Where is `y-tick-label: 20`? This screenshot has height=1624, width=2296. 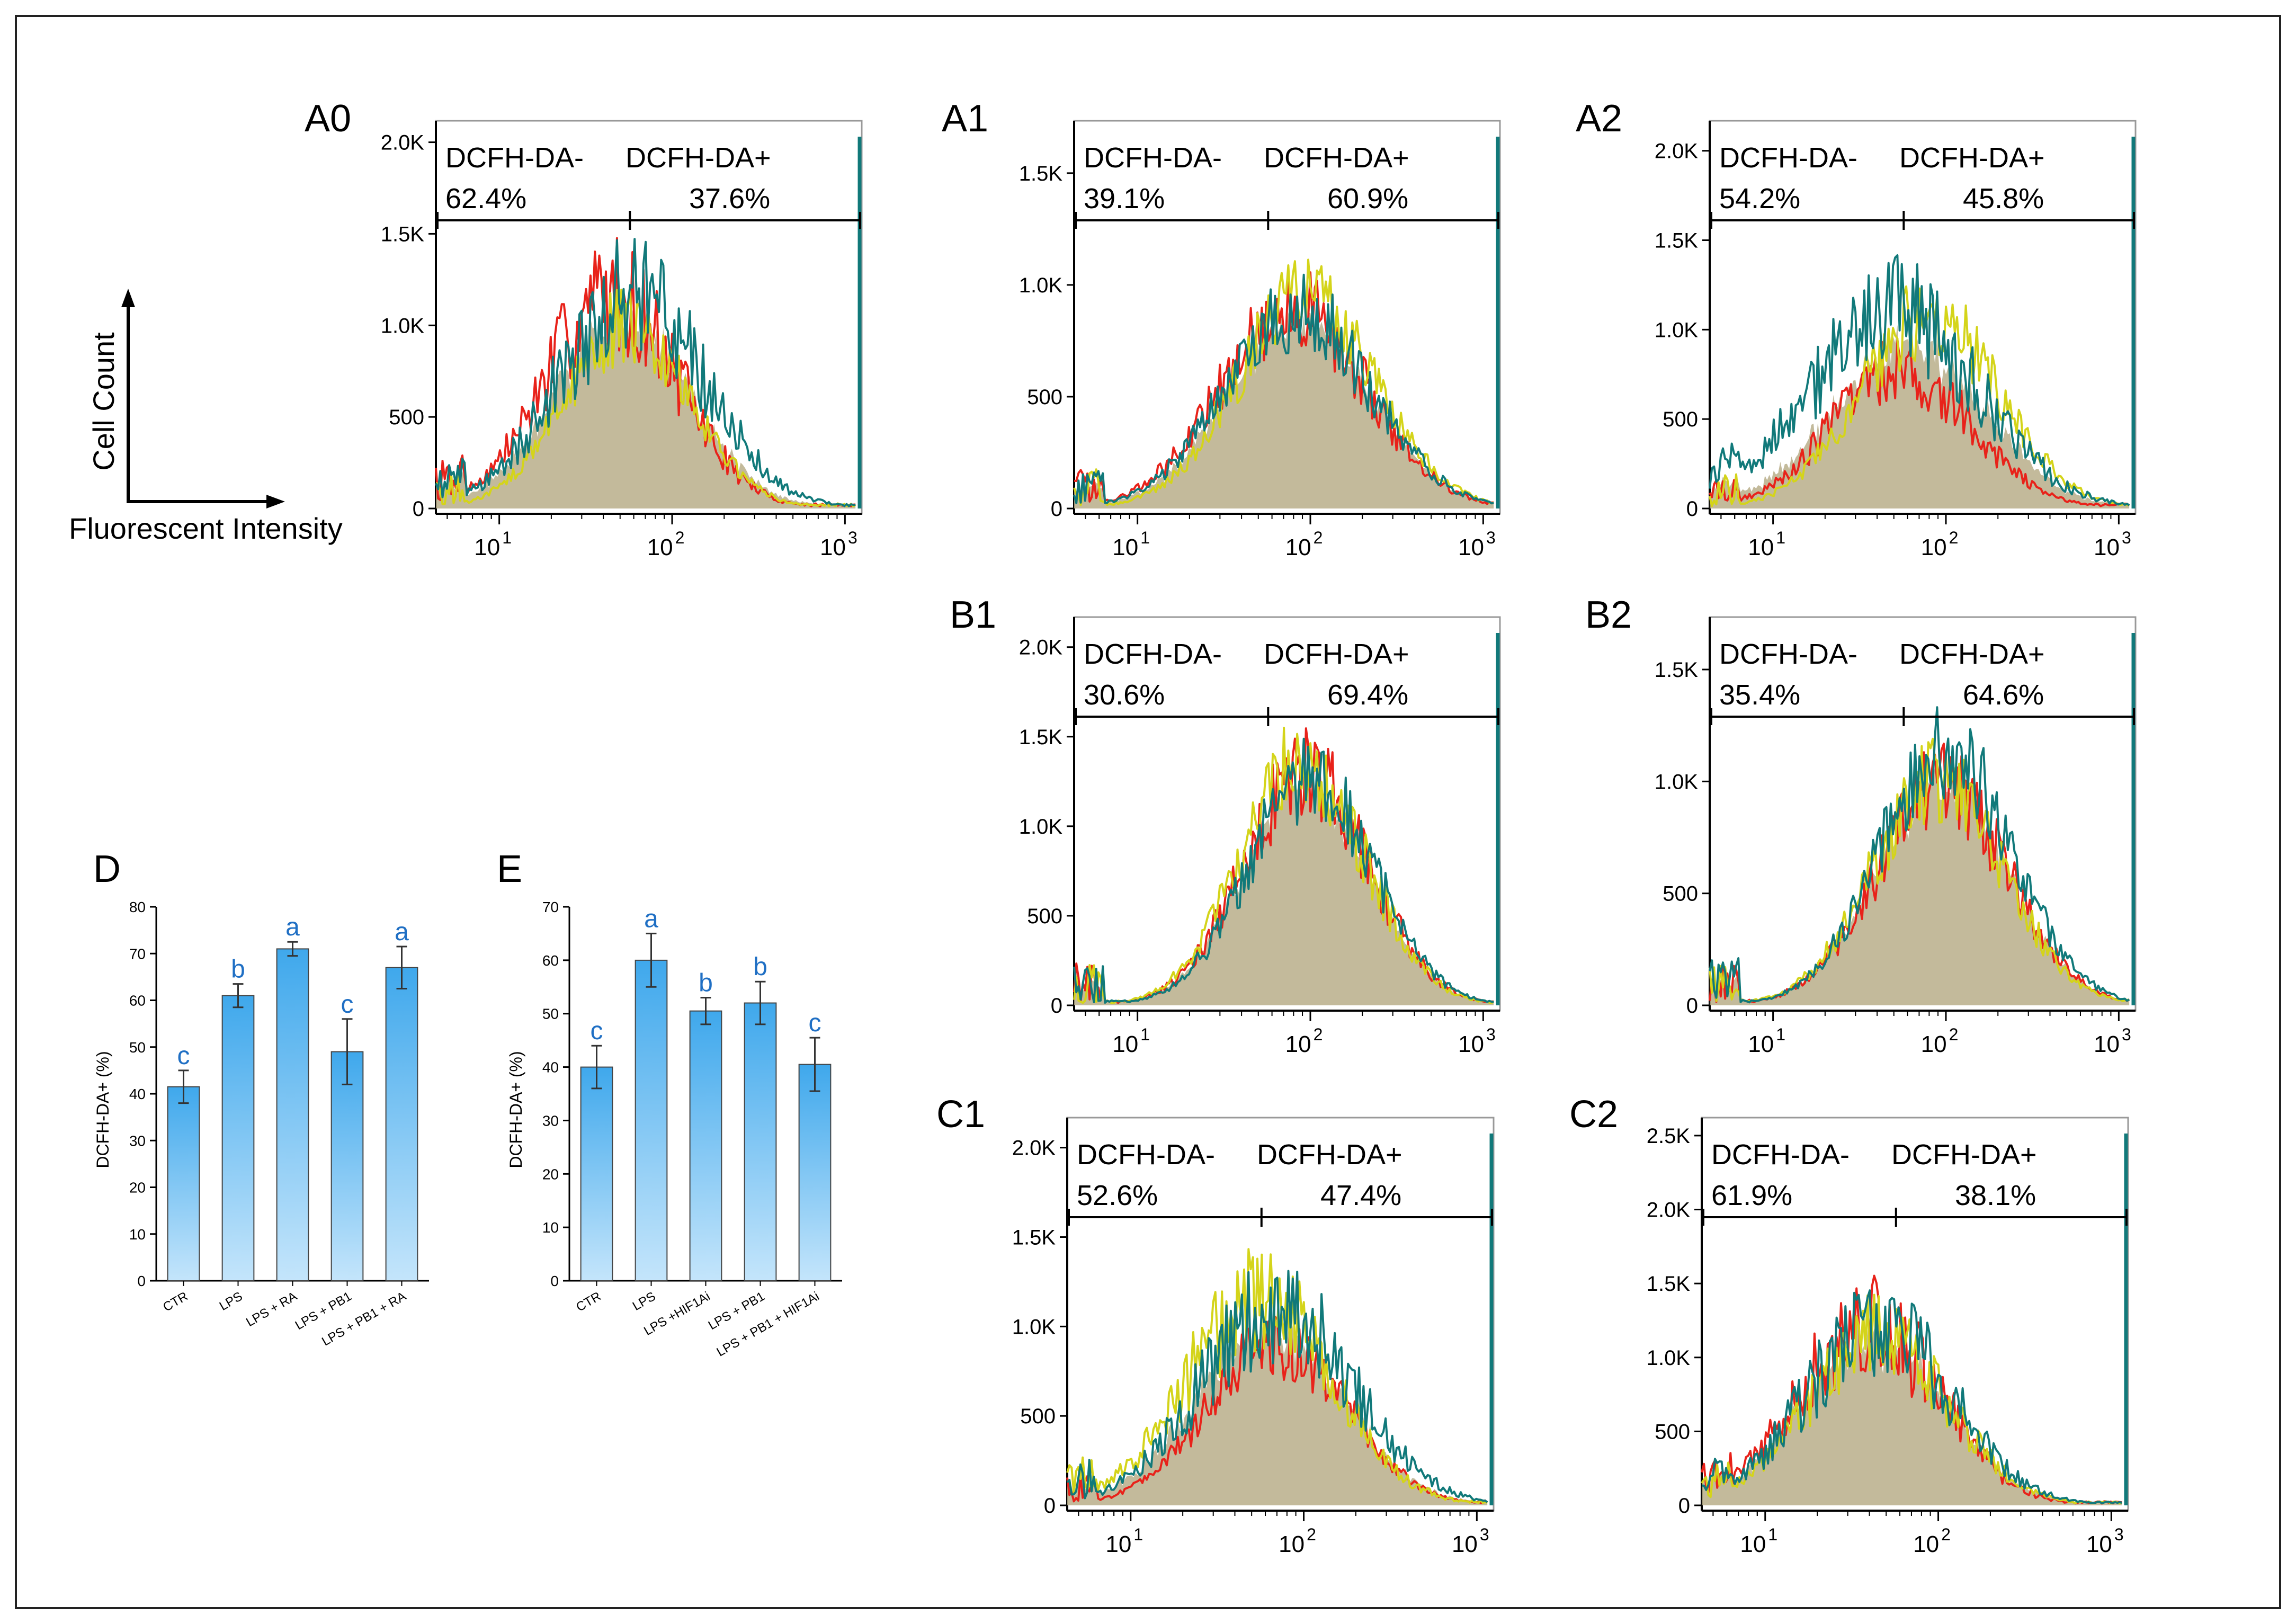 y-tick-label: 20 is located at coordinates (550, 1174).